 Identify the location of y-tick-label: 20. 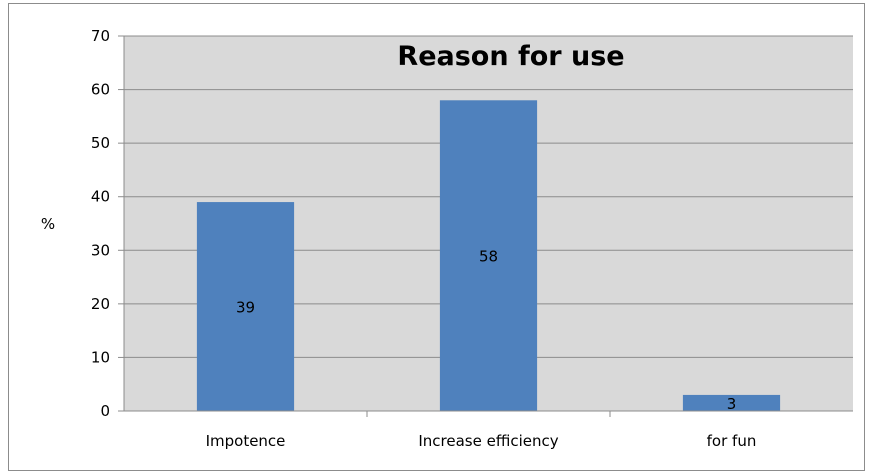
(100, 304).